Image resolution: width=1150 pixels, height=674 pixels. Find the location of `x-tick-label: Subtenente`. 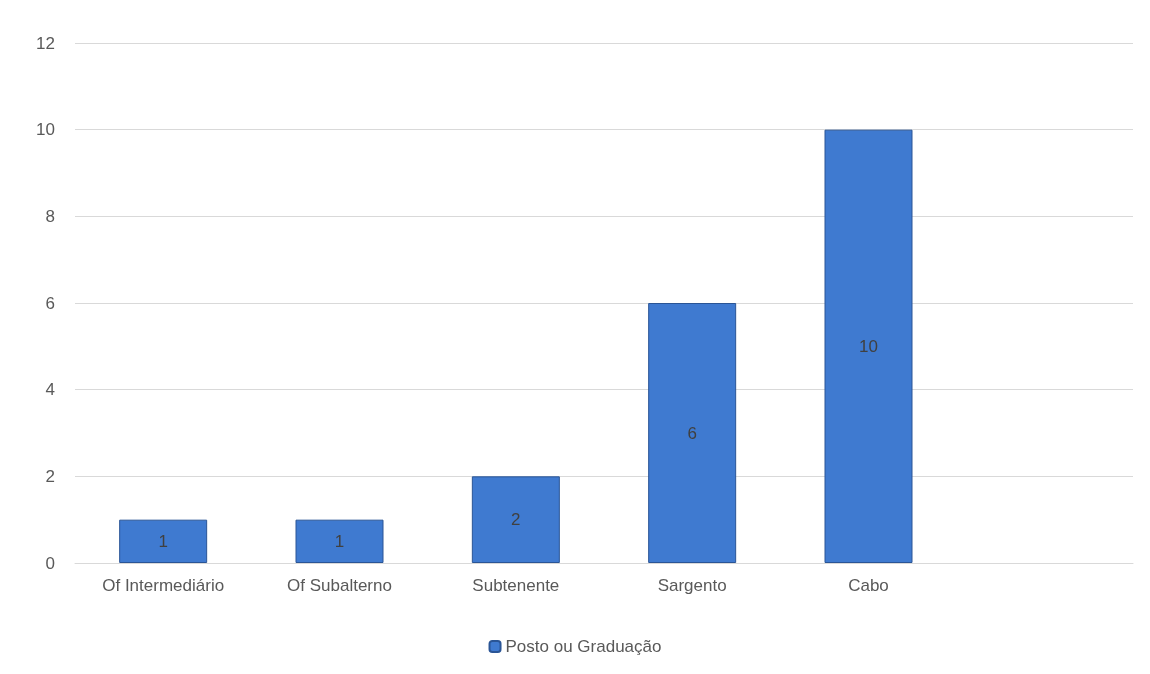

x-tick-label: Subtenente is located at coordinates (516, 585).